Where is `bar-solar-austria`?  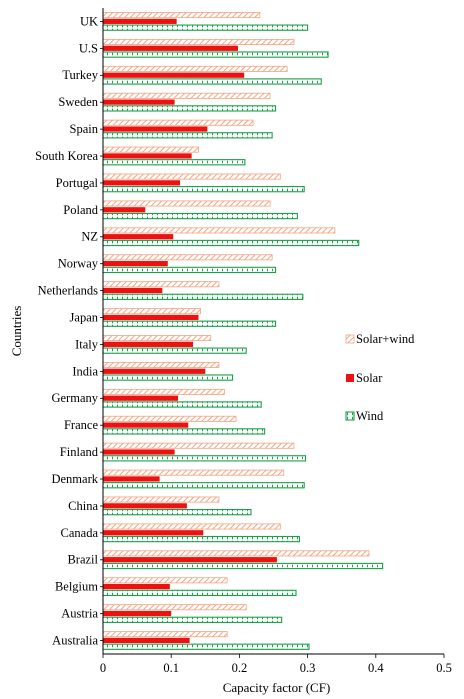
bar-solar-austria is located at coordinates (137, 613).